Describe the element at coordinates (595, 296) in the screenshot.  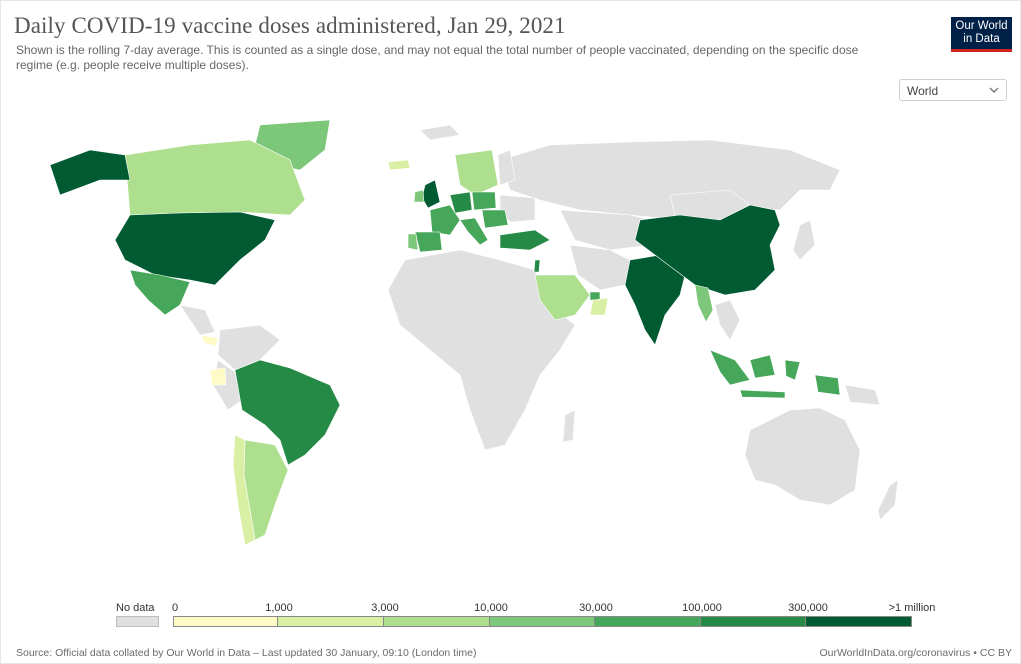
I see `country-uae` at that location.